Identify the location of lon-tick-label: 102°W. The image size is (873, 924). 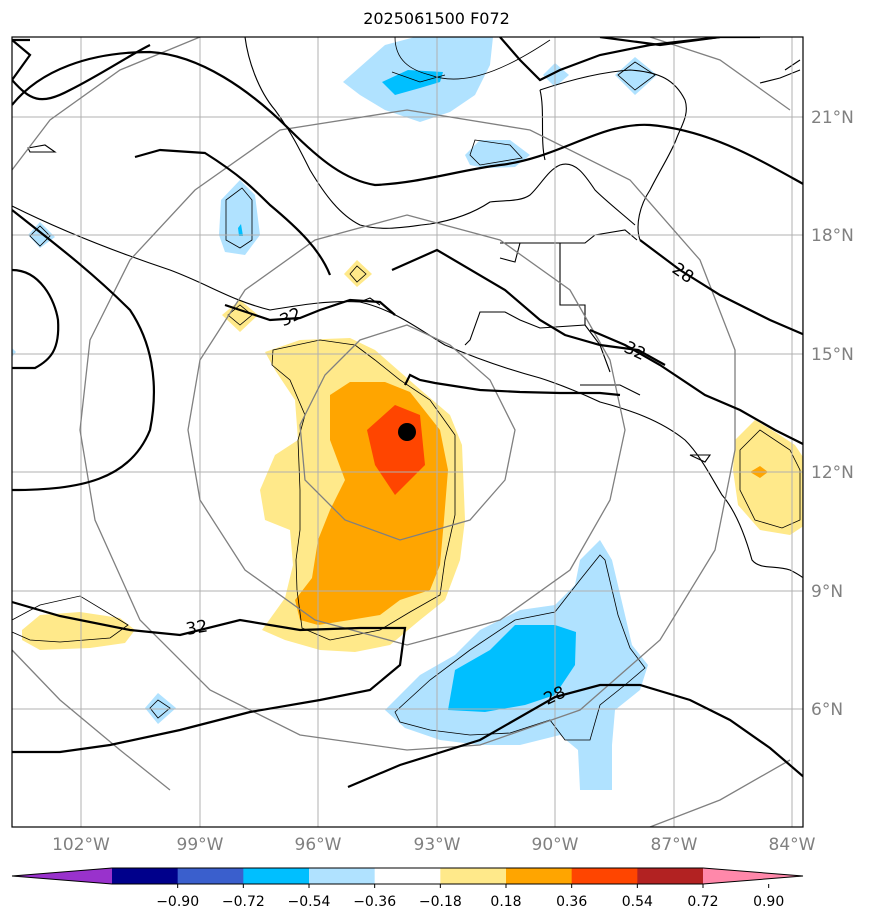
(81, 845).